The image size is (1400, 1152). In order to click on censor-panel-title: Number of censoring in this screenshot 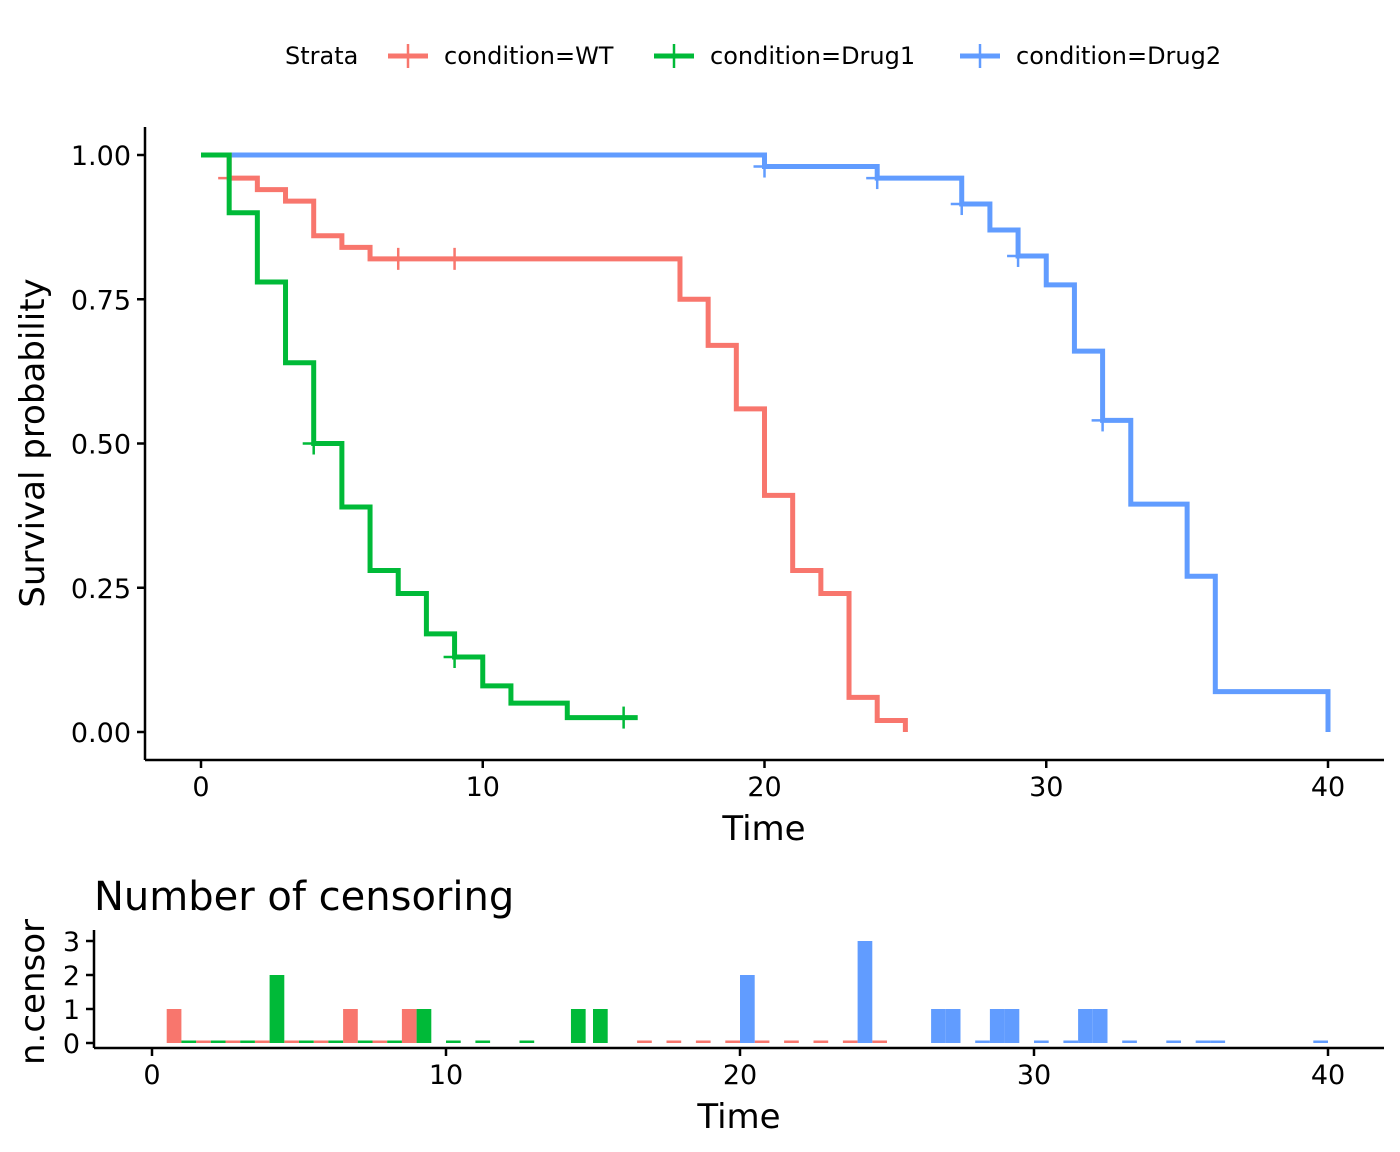, I will do `click(304, 897)`.